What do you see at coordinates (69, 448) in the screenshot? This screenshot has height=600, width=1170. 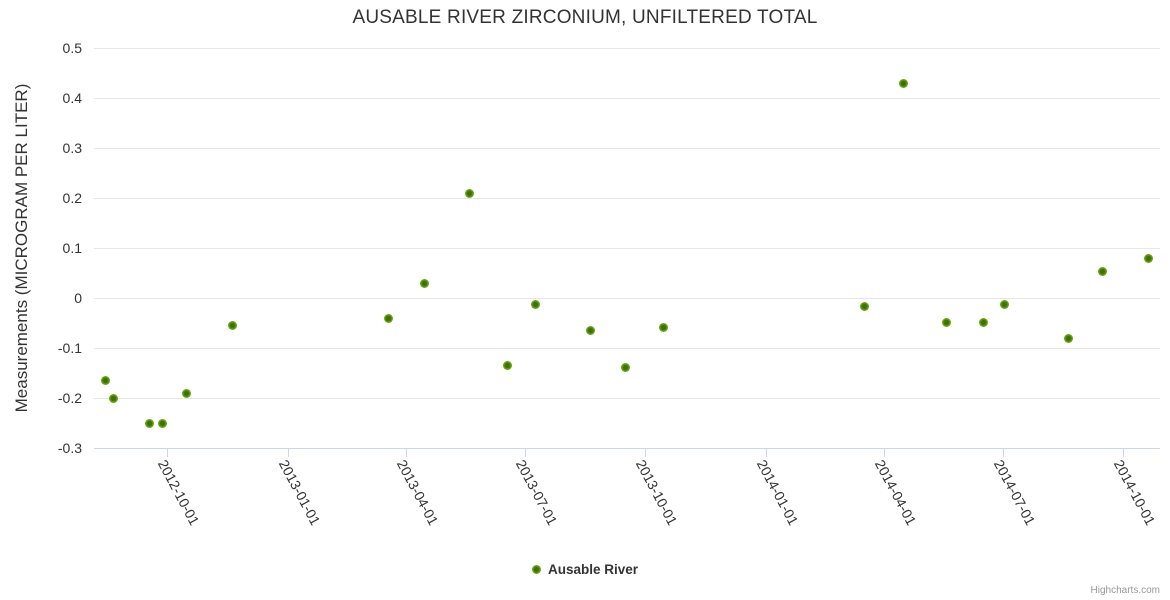 I see `y-axis-tick-label: -0.3` at bounding box center [69, 448].